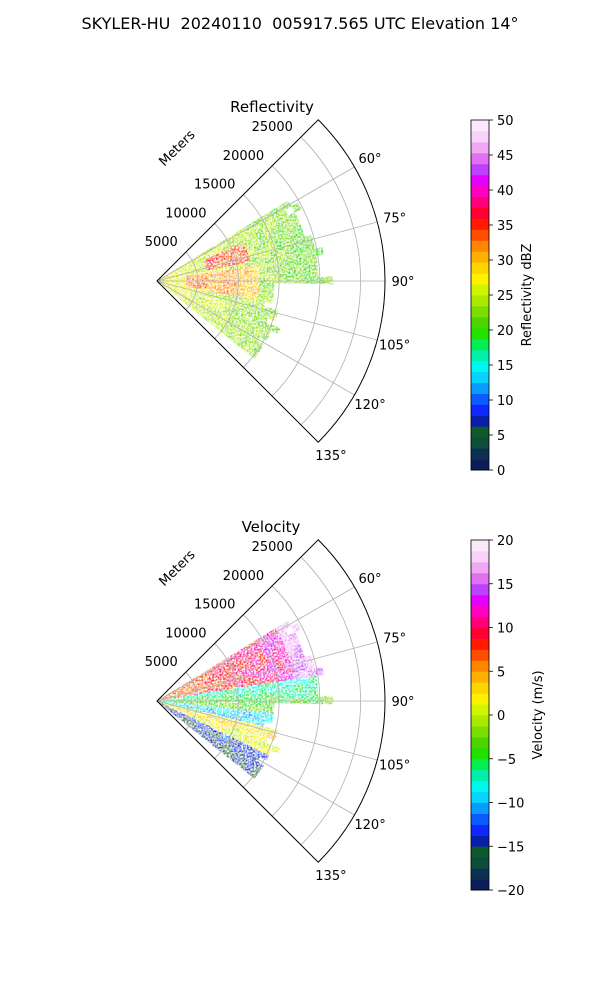  What do you see at coordinates (506, 760) in the screenshot?
I see `colorbar-tick-label: −5` at bounding box center [506, 760].